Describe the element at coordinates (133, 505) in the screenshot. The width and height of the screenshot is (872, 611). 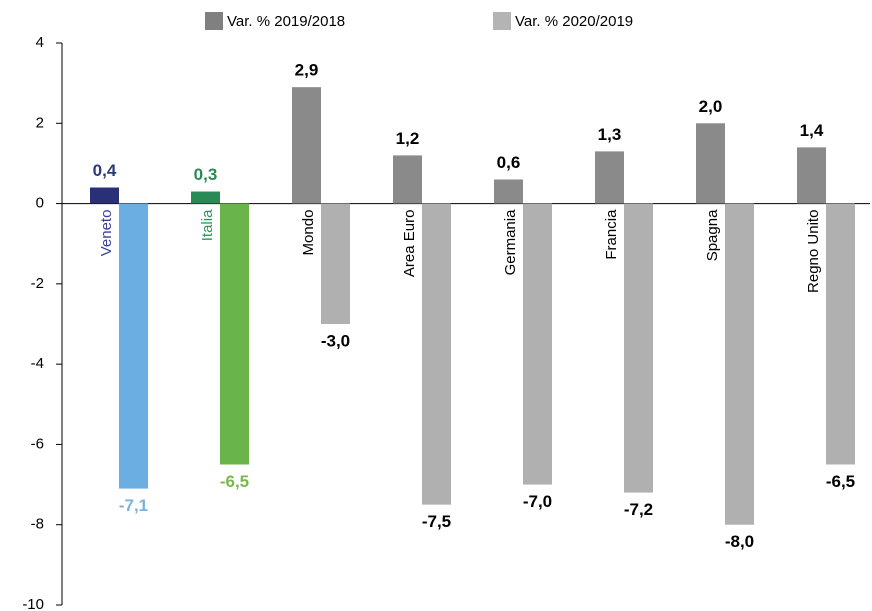
I see `value-label: -7,1` at that location.